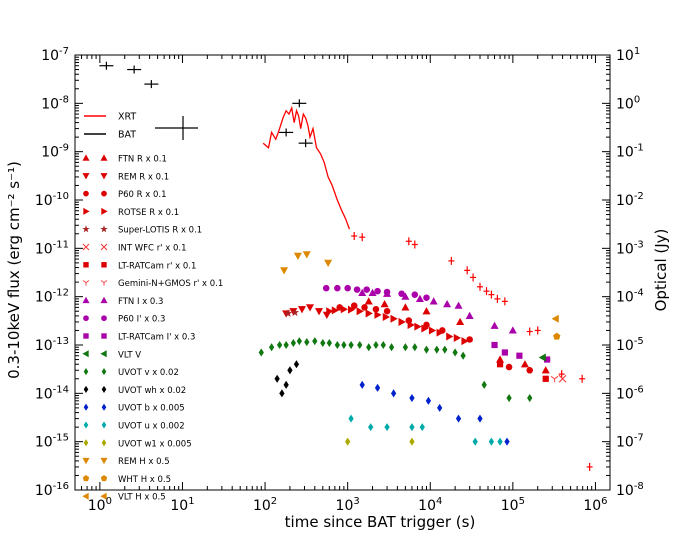 The width and height of the screenshot is (681, 545). I want to click on legend-entry-9: LT-RATCam r' x 0.1, so click(139, 266).